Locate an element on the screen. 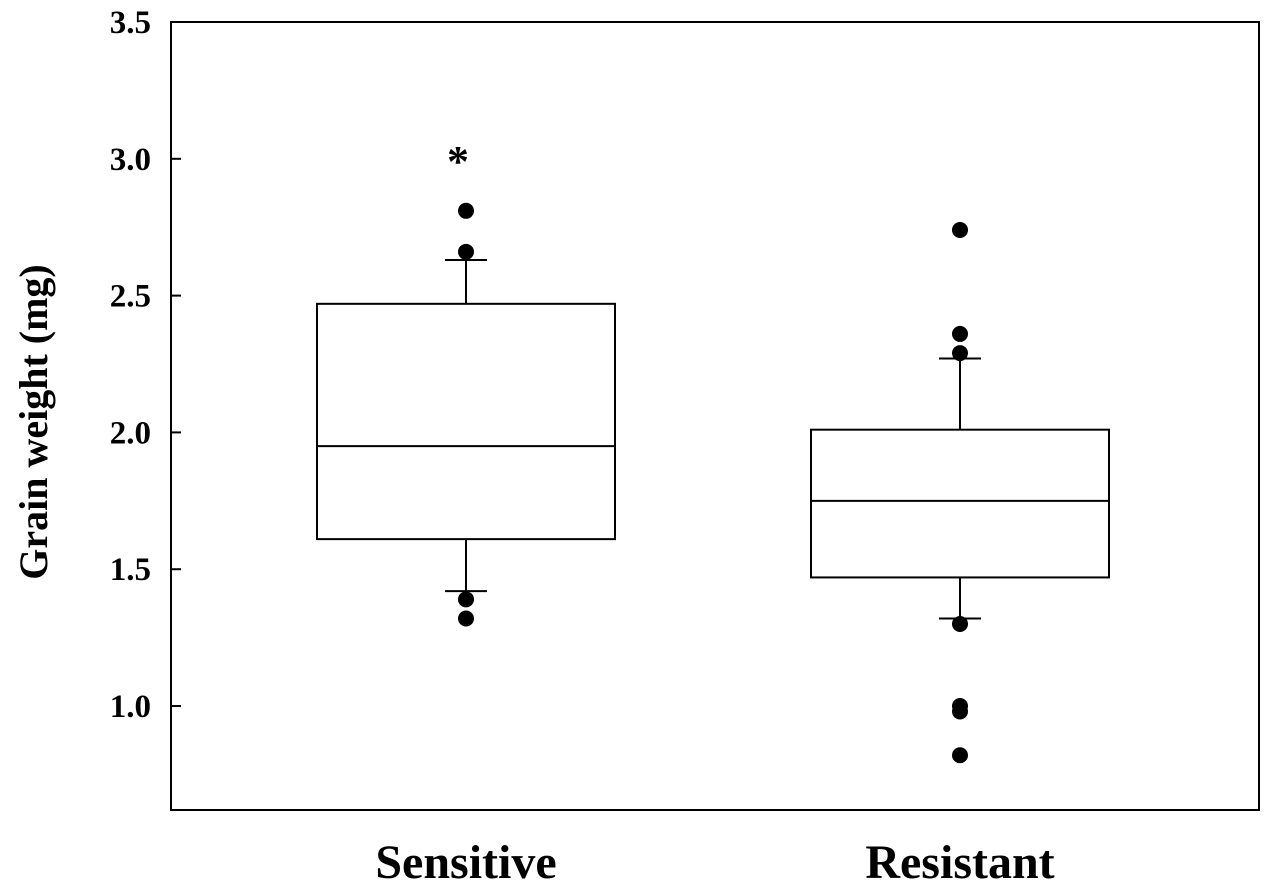  significance-marker: * is located at coordinates (458, 161).